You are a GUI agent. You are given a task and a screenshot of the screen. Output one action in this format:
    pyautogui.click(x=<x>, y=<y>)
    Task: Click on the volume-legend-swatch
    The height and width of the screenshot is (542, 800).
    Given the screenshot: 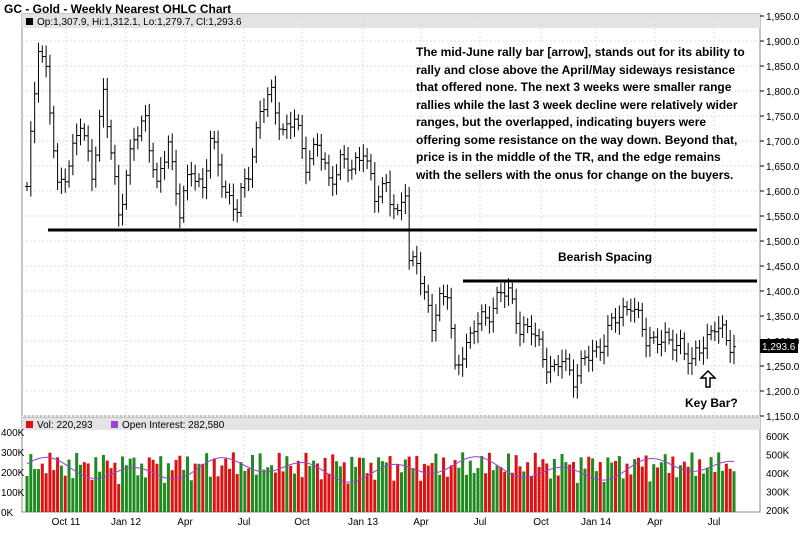 What is the action you would take?
    pyautogui.click(x=29, y=424)
    